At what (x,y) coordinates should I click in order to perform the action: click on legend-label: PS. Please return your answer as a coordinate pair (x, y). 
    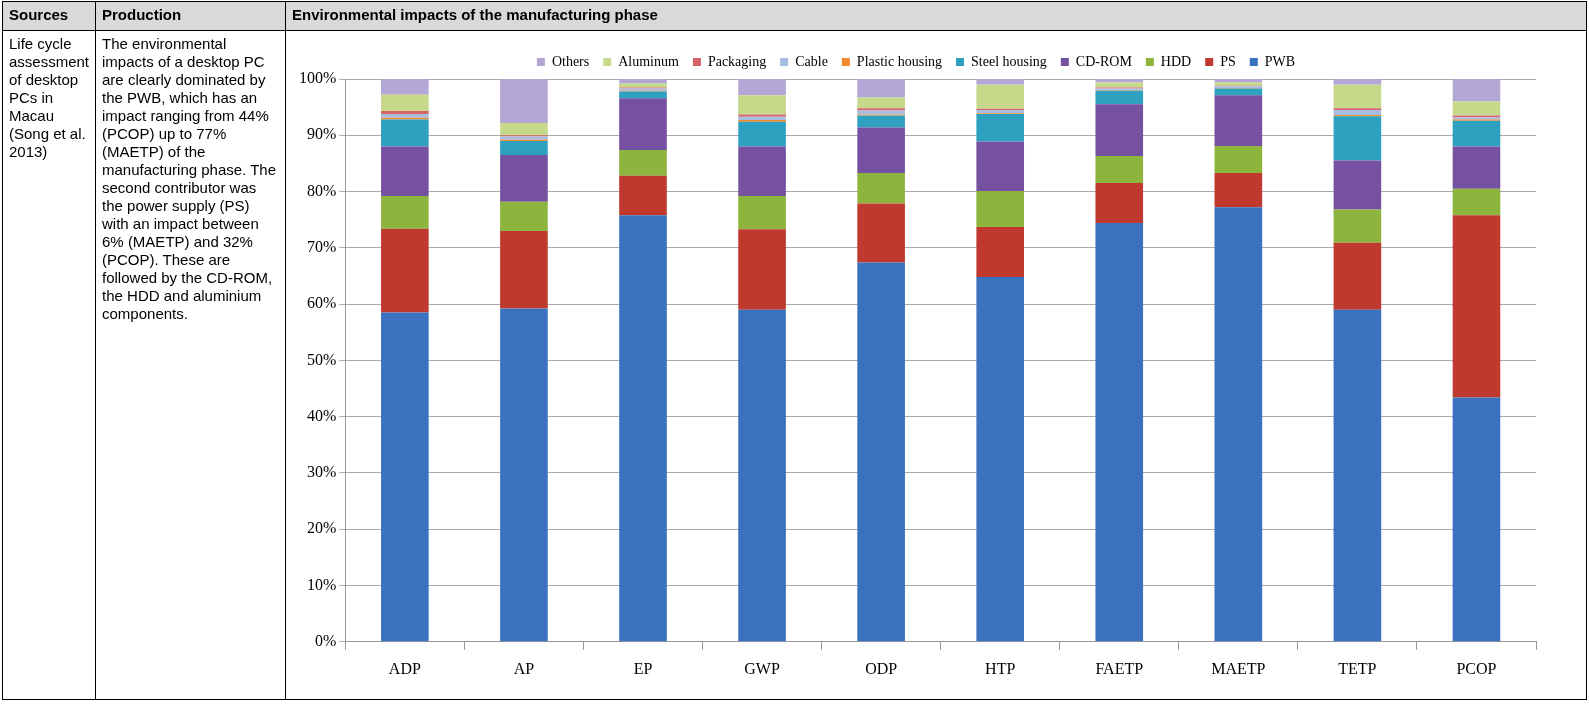
    Looking at the image, I should click on (1228, 61).